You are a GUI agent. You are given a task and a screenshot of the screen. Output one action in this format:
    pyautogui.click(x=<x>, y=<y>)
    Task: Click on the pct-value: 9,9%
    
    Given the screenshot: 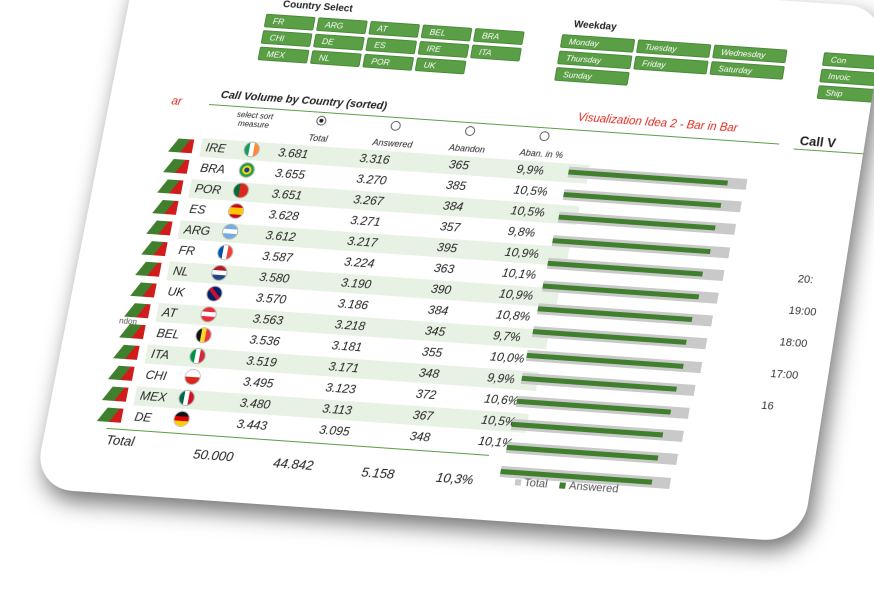 What is the action you would take?
    pyautogui.click(x=501, y=378)
    